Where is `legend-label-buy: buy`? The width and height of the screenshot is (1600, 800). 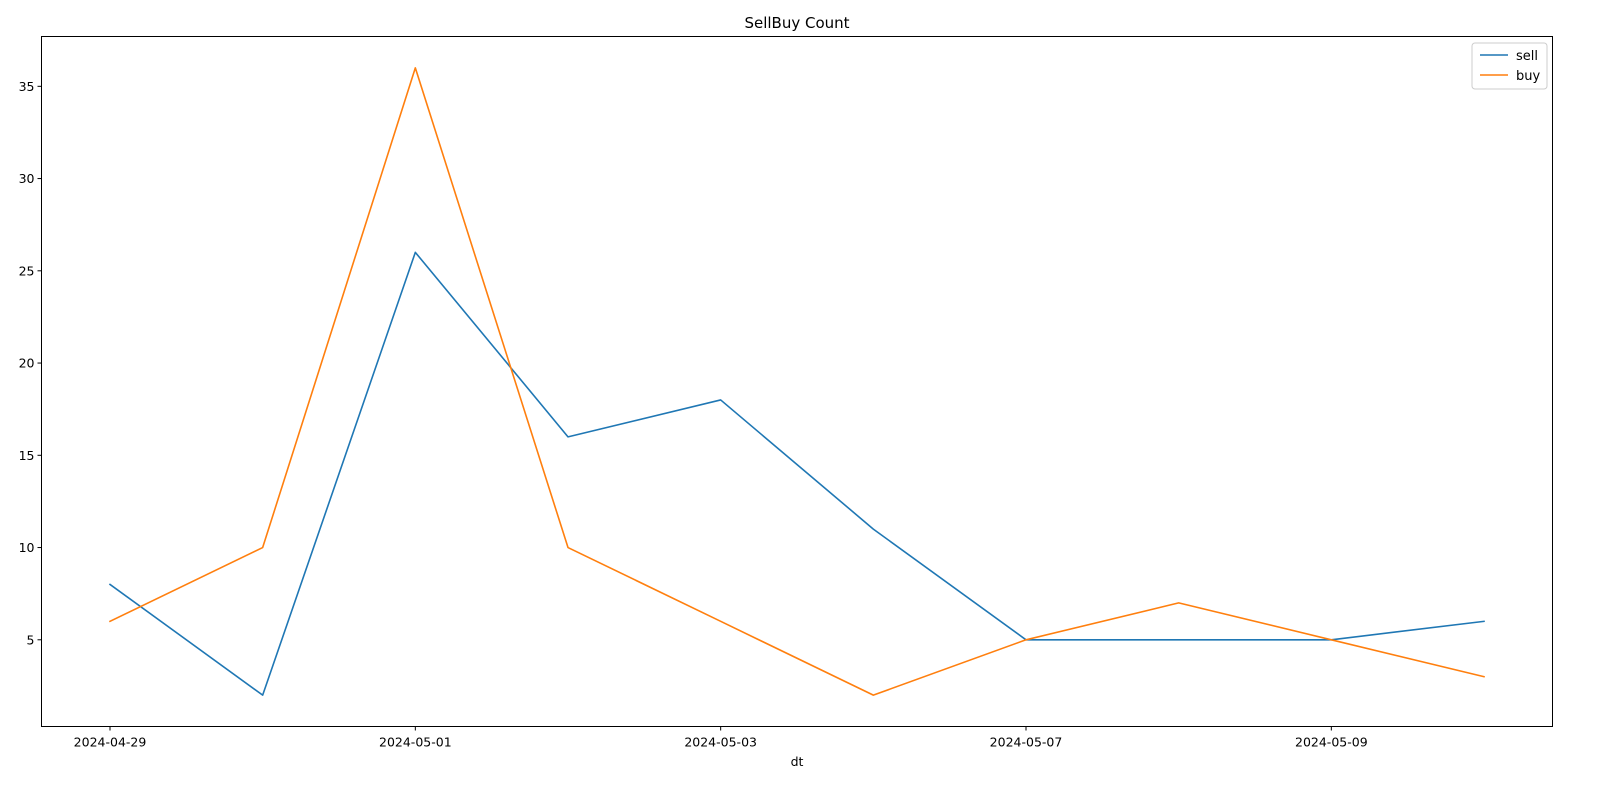 legend-label-buy: buy is located at coordinates (1528, 76).